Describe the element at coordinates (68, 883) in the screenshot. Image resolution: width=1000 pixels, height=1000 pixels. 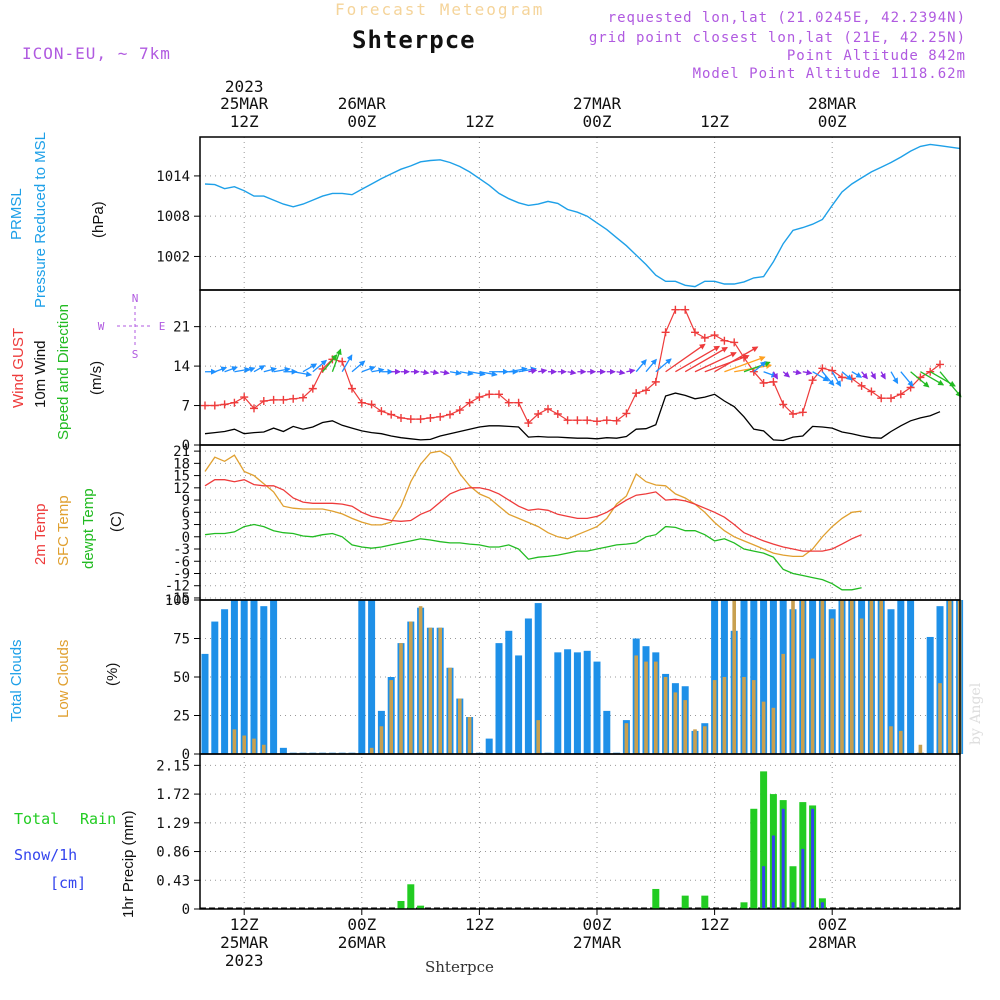
I see `snow-unit-label: [cm]` at that location.